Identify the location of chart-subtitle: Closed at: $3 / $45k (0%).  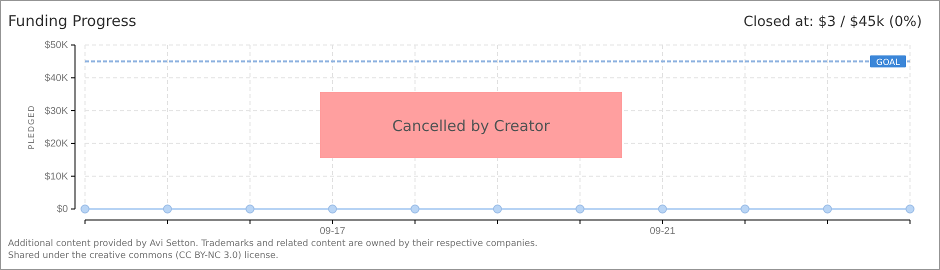
(832, 22).